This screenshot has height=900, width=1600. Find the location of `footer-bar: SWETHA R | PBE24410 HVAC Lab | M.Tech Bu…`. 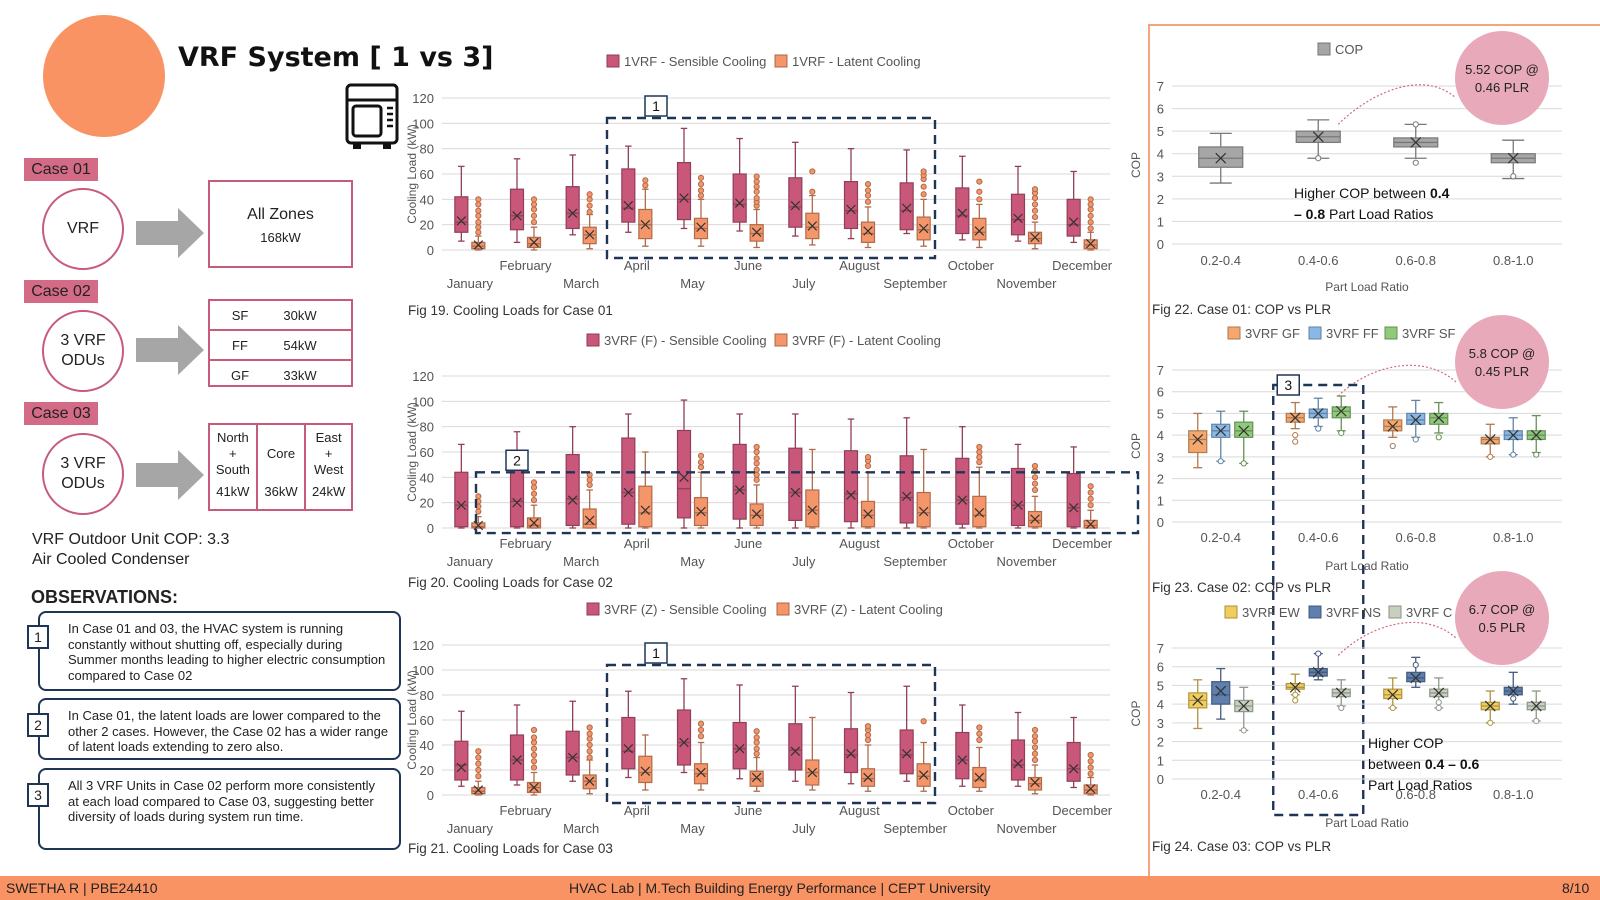

footer-bar: SWETHA R | PBE24410 HVAC Lab | M.Tech Bu… is located at coordinates (800, 888).